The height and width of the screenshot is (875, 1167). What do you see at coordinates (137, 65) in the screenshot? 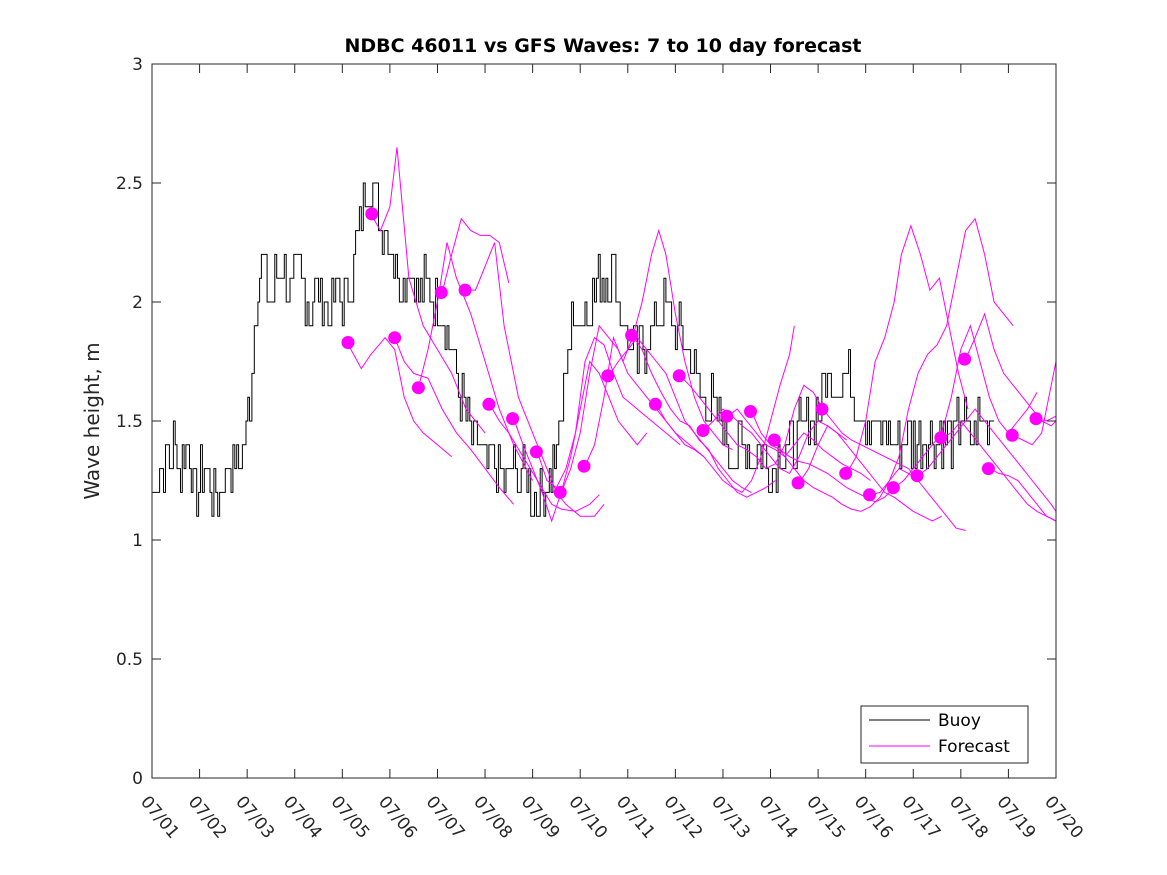
I see `y-tick-label: 3` at bounding box center [137, 65].